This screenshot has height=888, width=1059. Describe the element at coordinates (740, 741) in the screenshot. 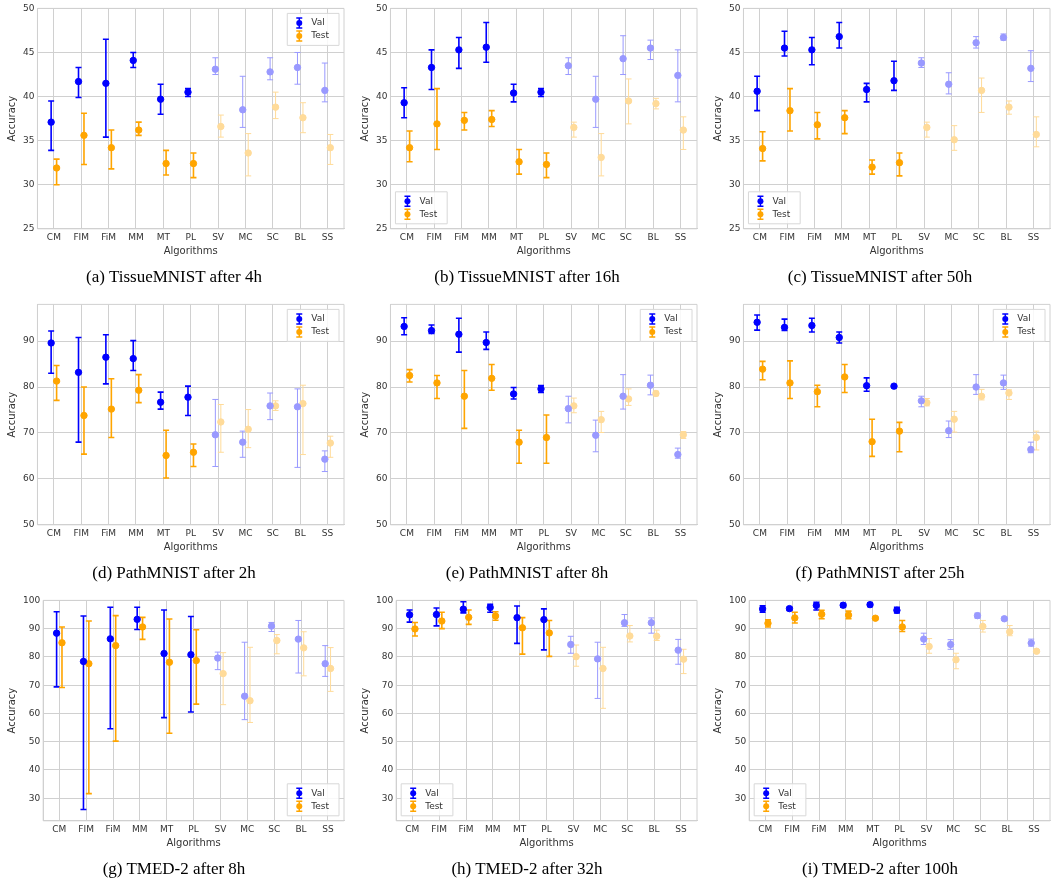

I see `y-tick-label: 50` at that location.